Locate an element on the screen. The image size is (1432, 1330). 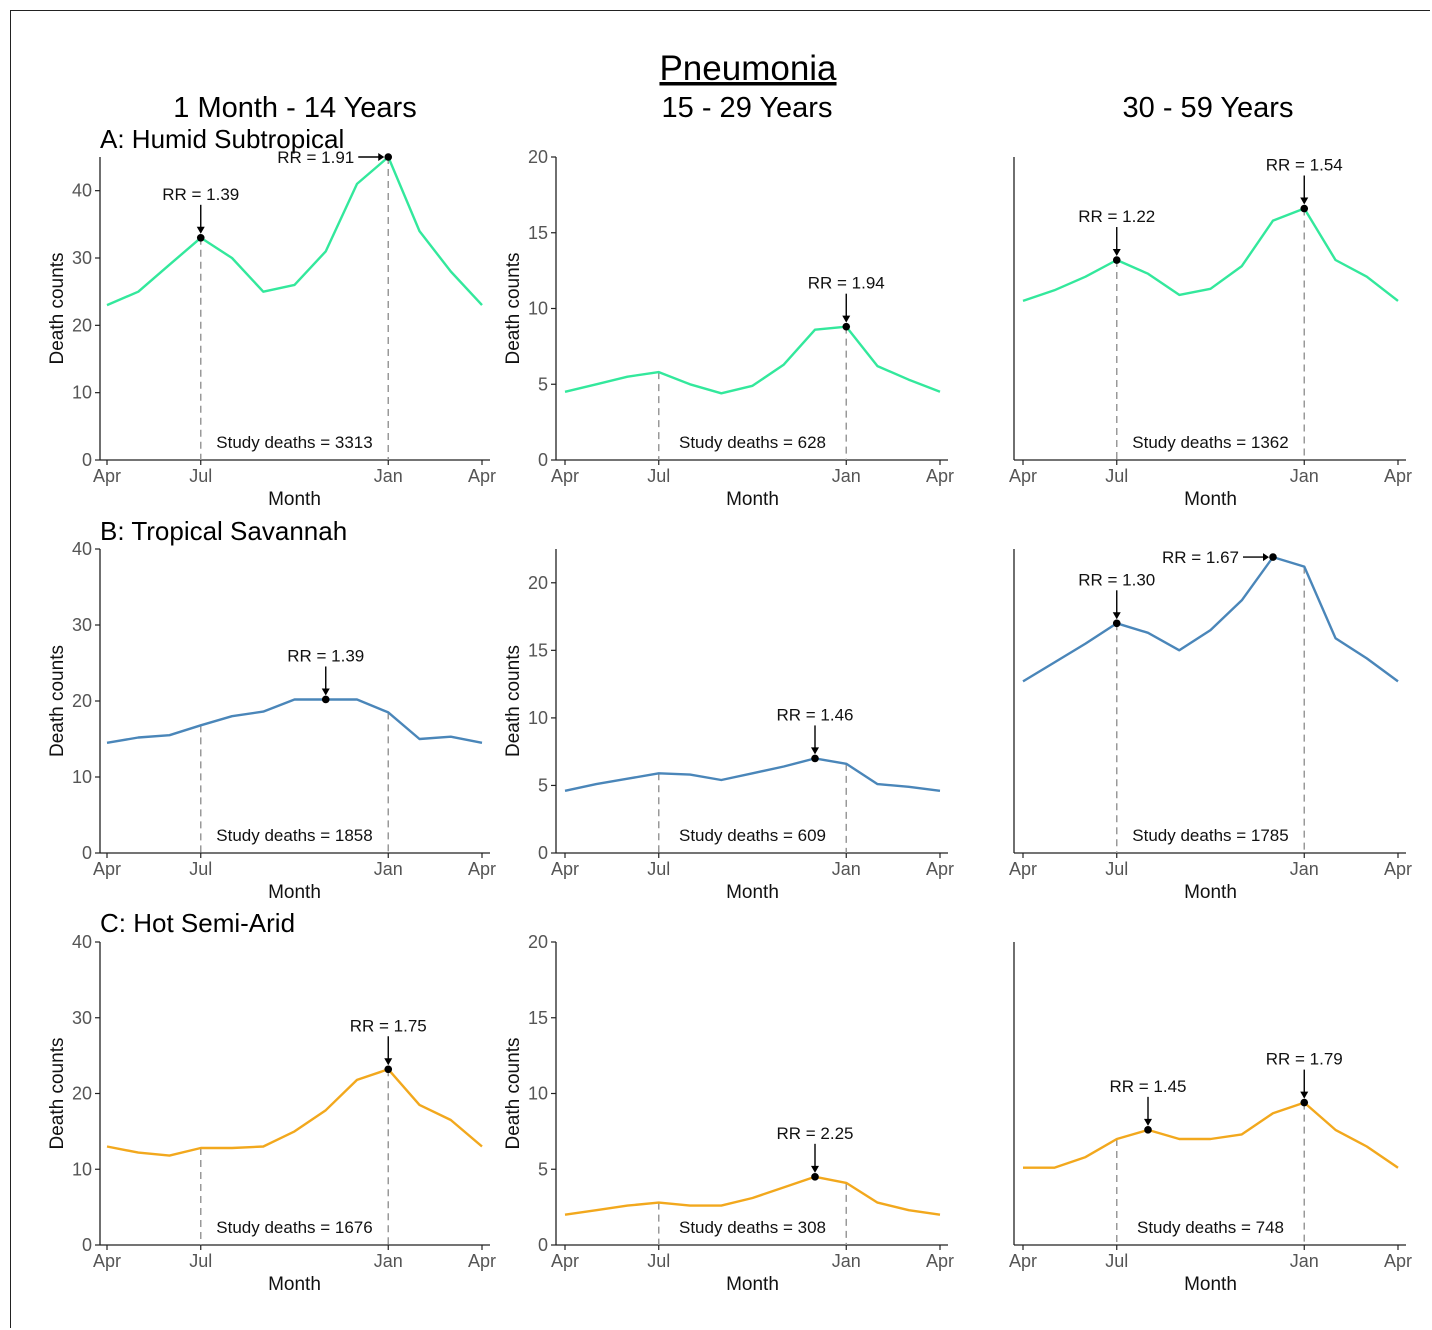
column-title-3: 30 - 59 Years is located at coordinates (1208, 108).